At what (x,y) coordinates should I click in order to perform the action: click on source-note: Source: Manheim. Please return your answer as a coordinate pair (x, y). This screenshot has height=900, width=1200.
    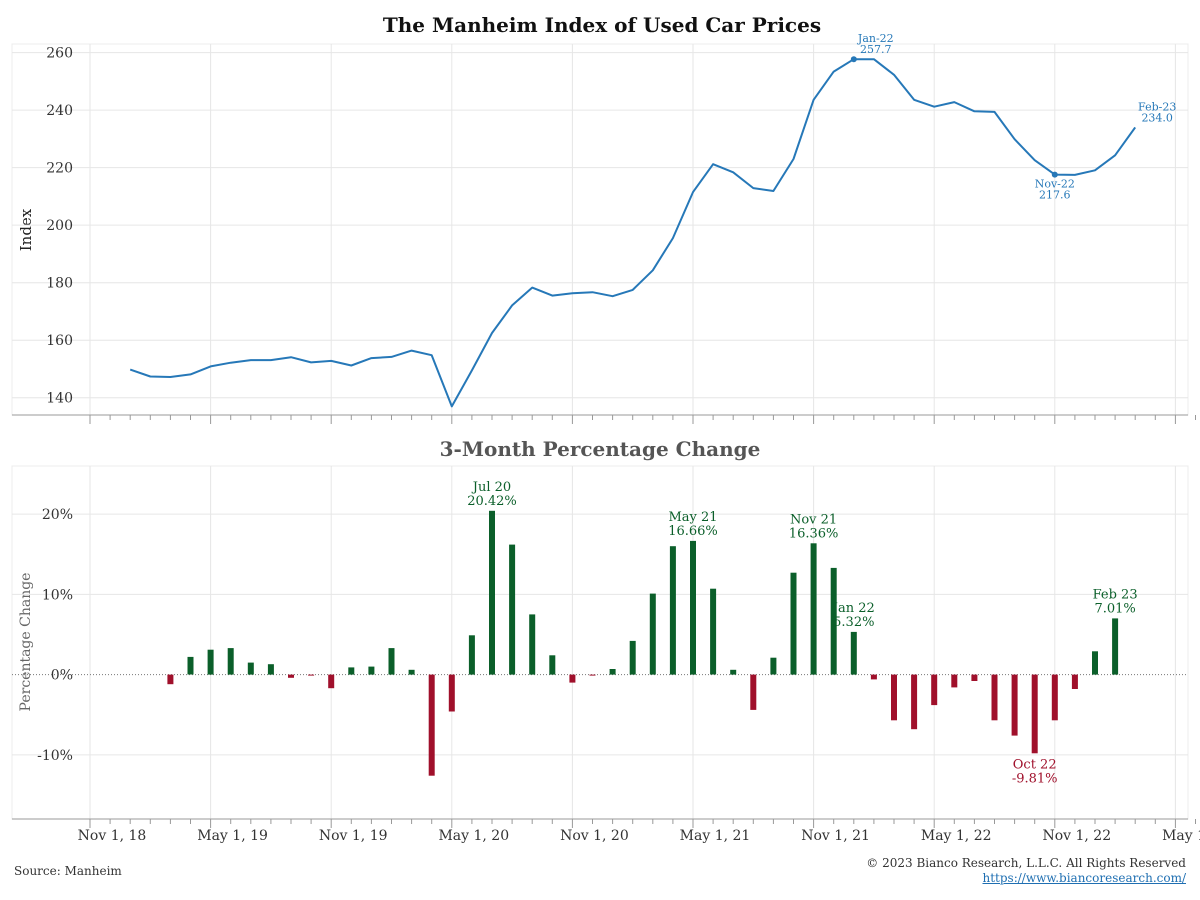
    Looking at the image, I should click on (68, 871).